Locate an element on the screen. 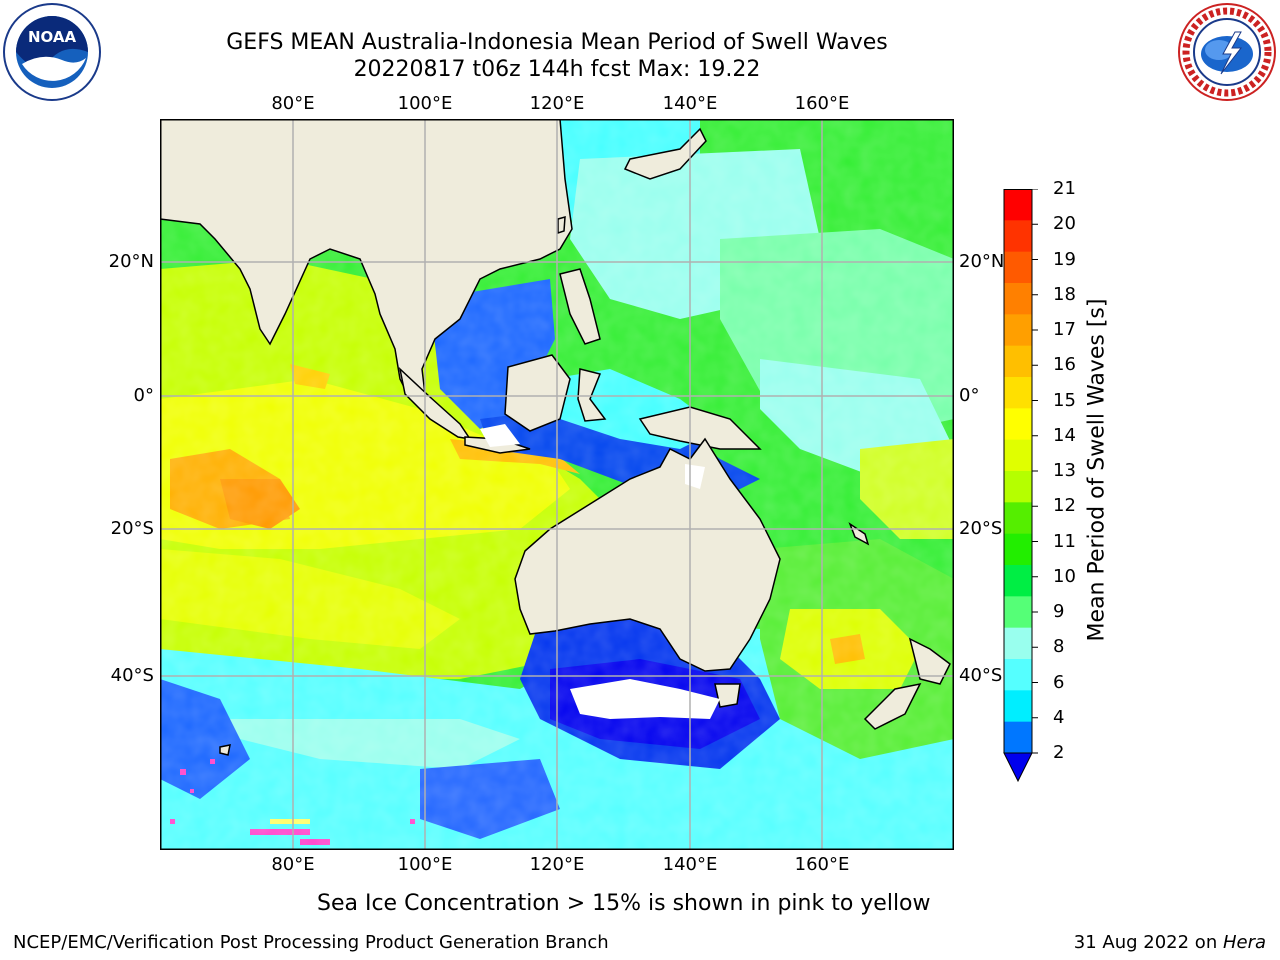 The height and width of the screenshot is (960, 1280). colorbar-tick-label: 20 is located at coordinates (1064, 224).